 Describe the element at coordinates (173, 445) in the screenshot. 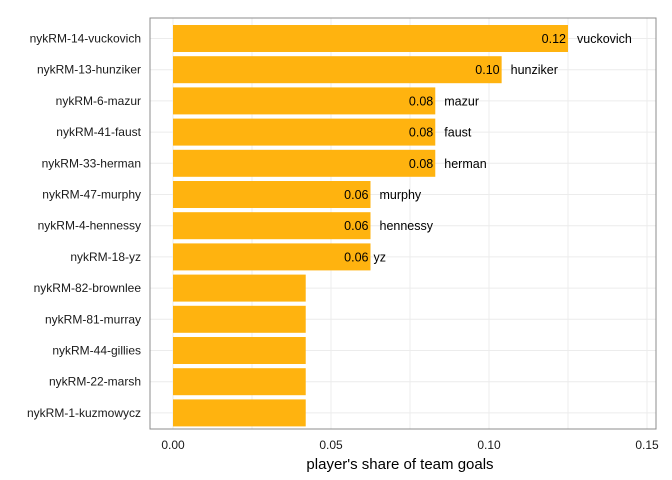

I see `x-tick-label: 0.00` at that location.